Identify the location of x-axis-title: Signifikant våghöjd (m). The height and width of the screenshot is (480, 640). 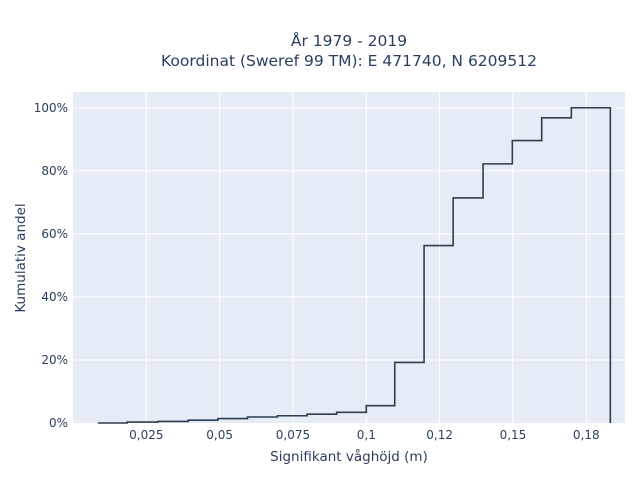
(349, 456).